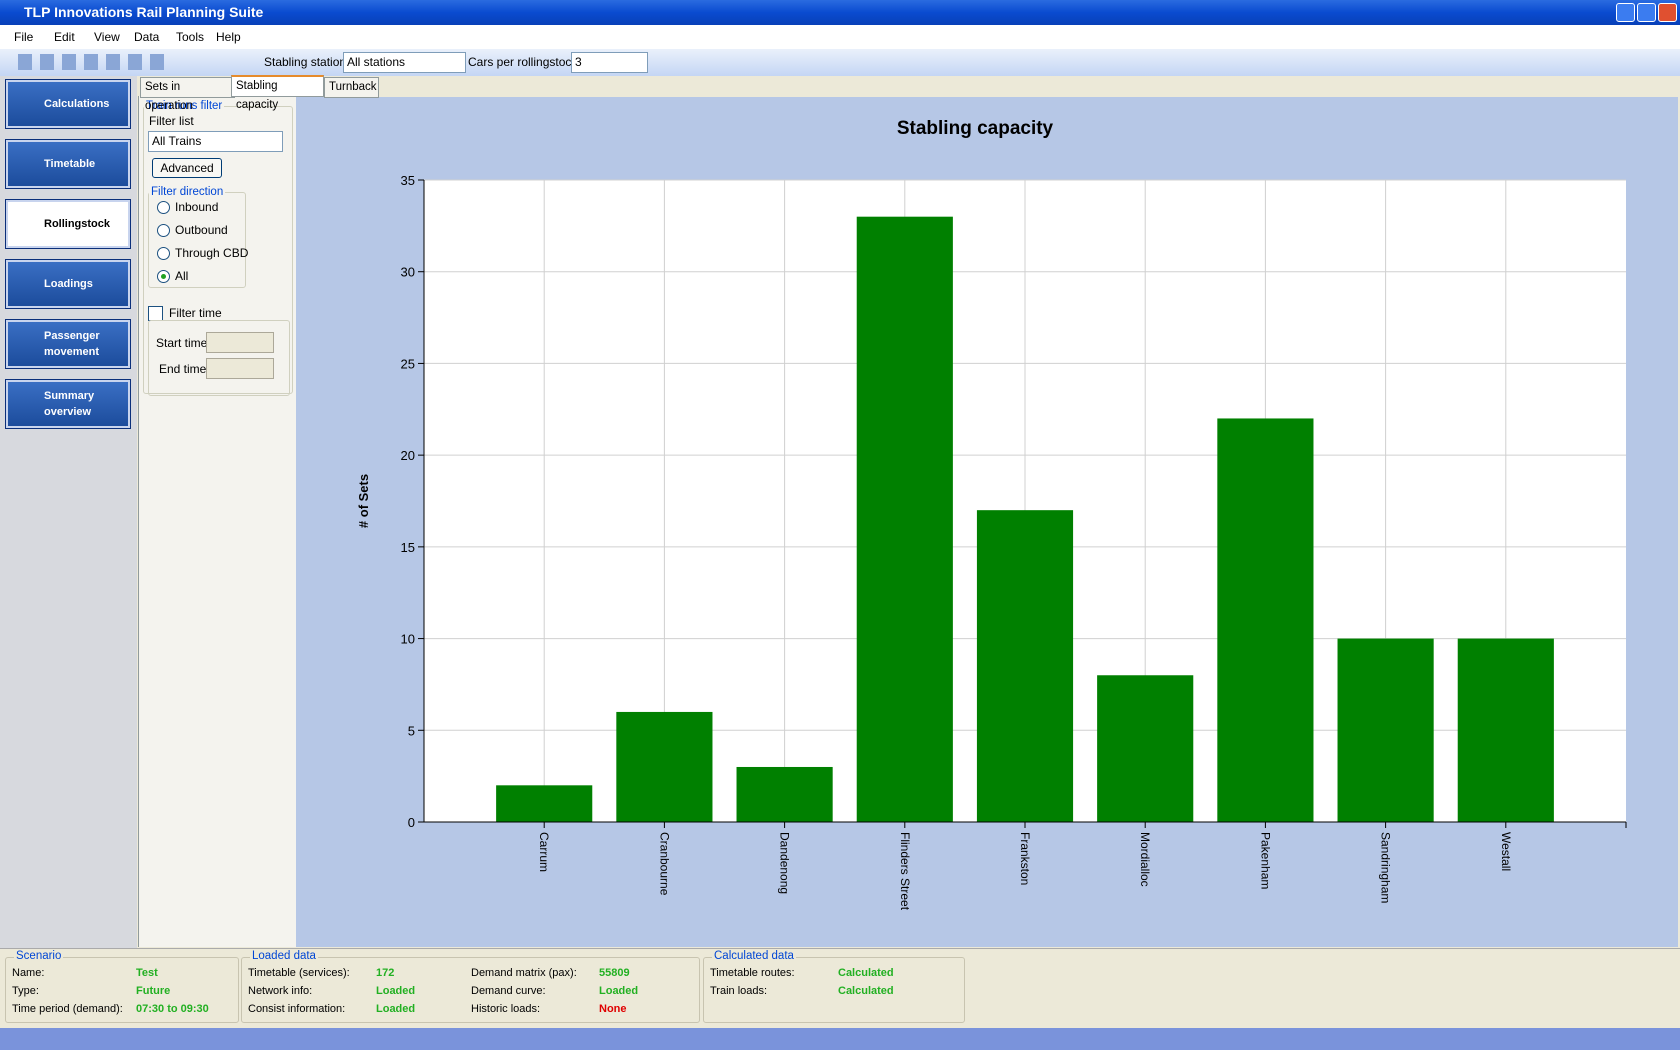 The image size is (1680, 1050). I want to click on x-tick-label: Flinders Street, so click(905, 871).